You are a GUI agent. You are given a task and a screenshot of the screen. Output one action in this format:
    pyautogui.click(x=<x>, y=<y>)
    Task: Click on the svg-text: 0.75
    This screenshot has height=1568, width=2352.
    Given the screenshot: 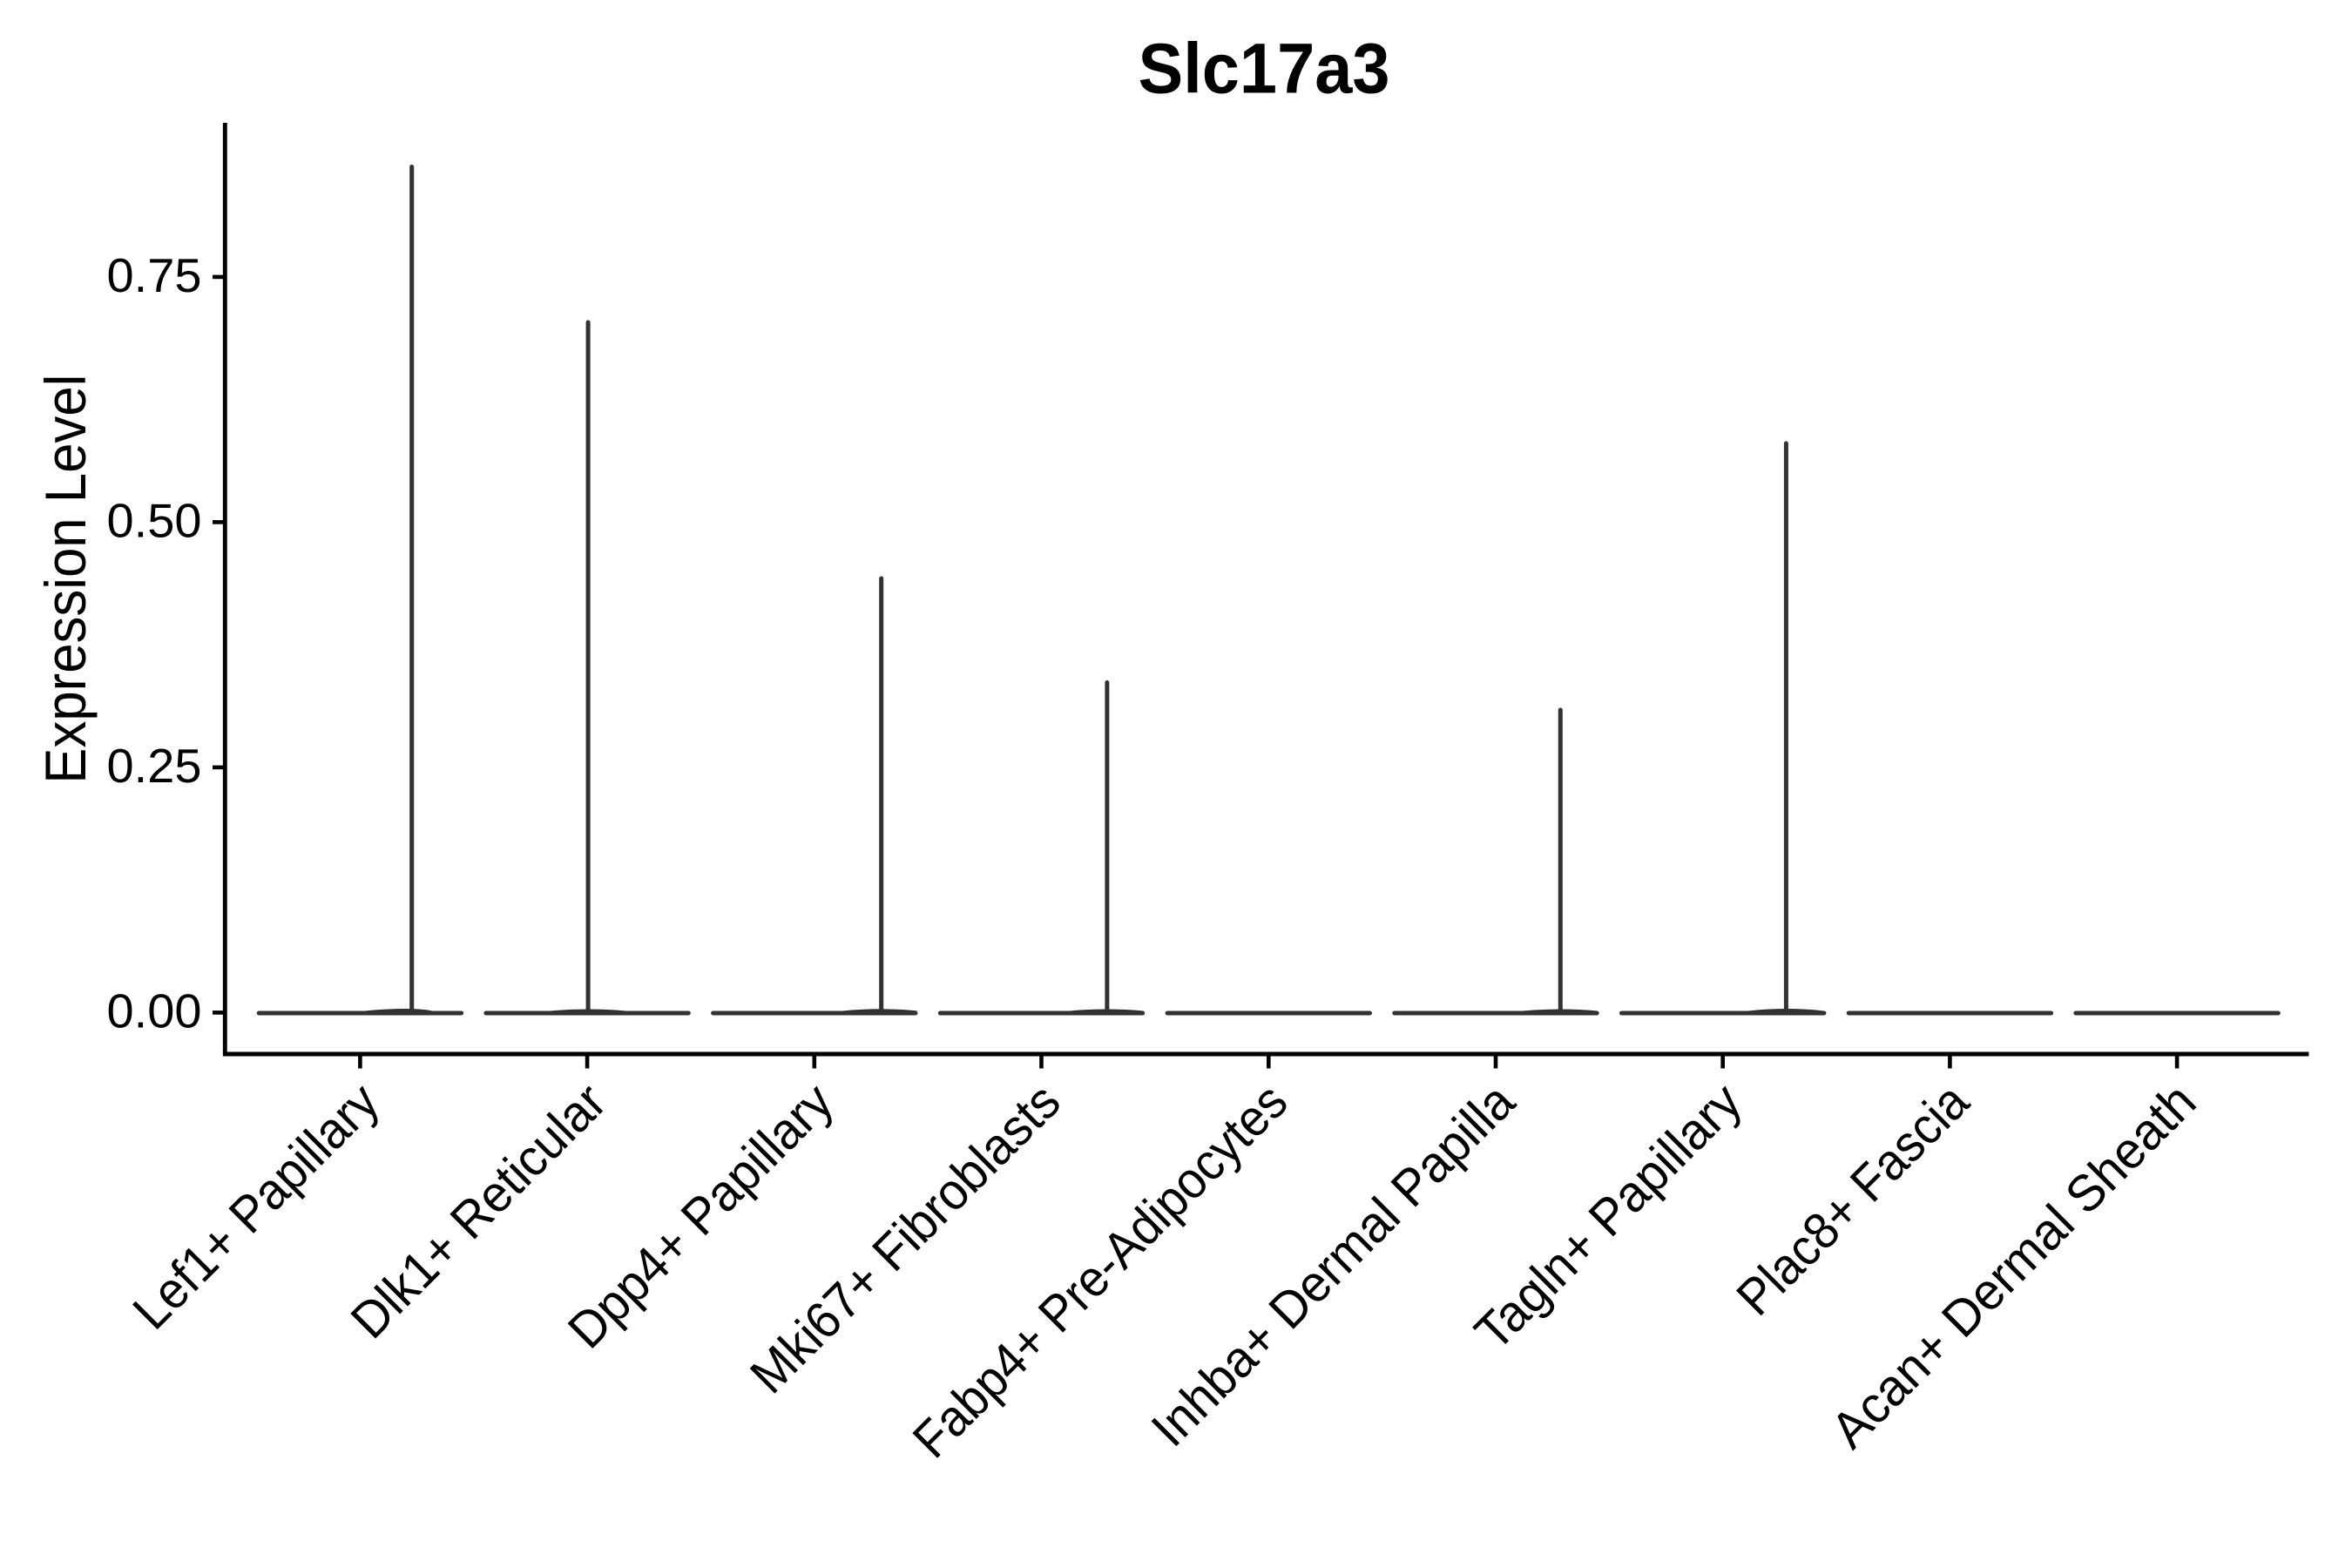 What is the action you would take?
    pyautogui.click(x=154, y=275)
    